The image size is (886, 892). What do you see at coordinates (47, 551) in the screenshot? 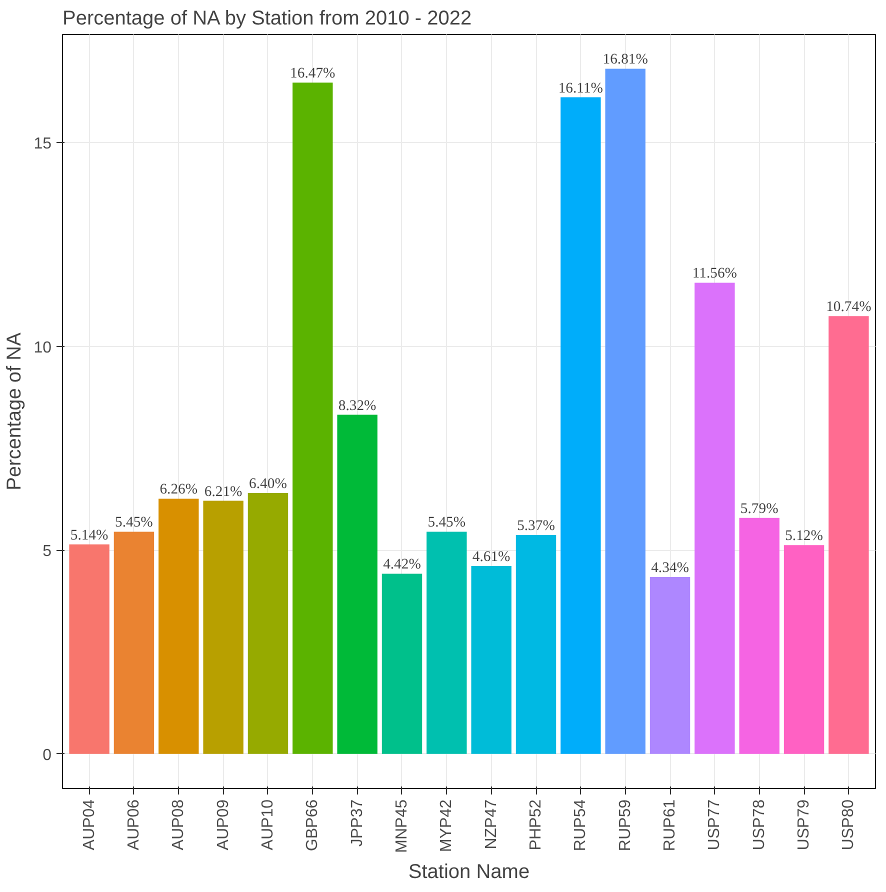
I see `y-tick-label: 5` at bounding box center [47, 551].